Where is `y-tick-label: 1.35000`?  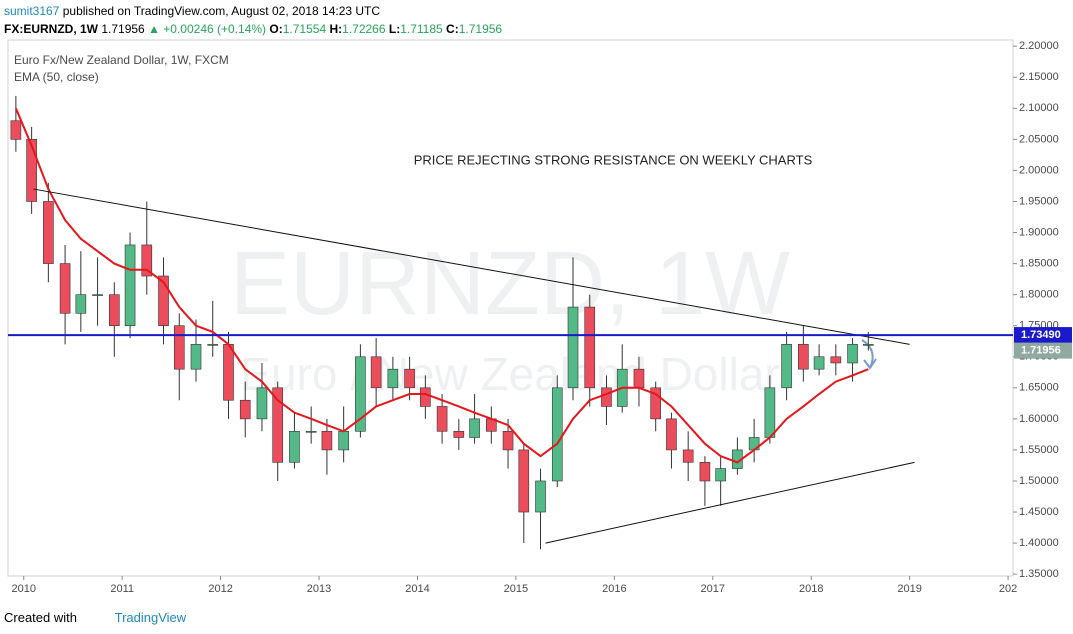
y-tick-label: 1.35000 is located at coordinates (1039, 574).